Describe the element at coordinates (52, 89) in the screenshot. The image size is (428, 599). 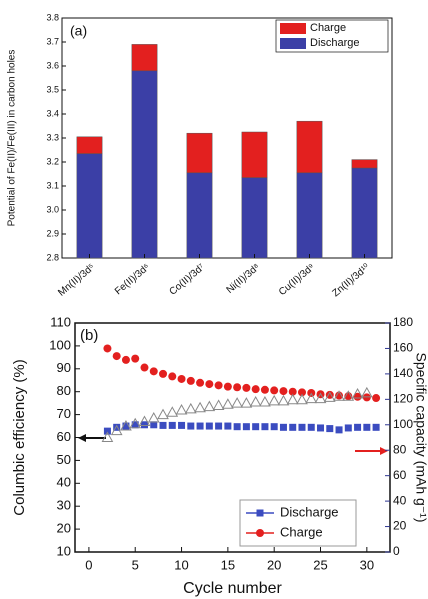
I see `y-tick-label: 3.5` at that location.